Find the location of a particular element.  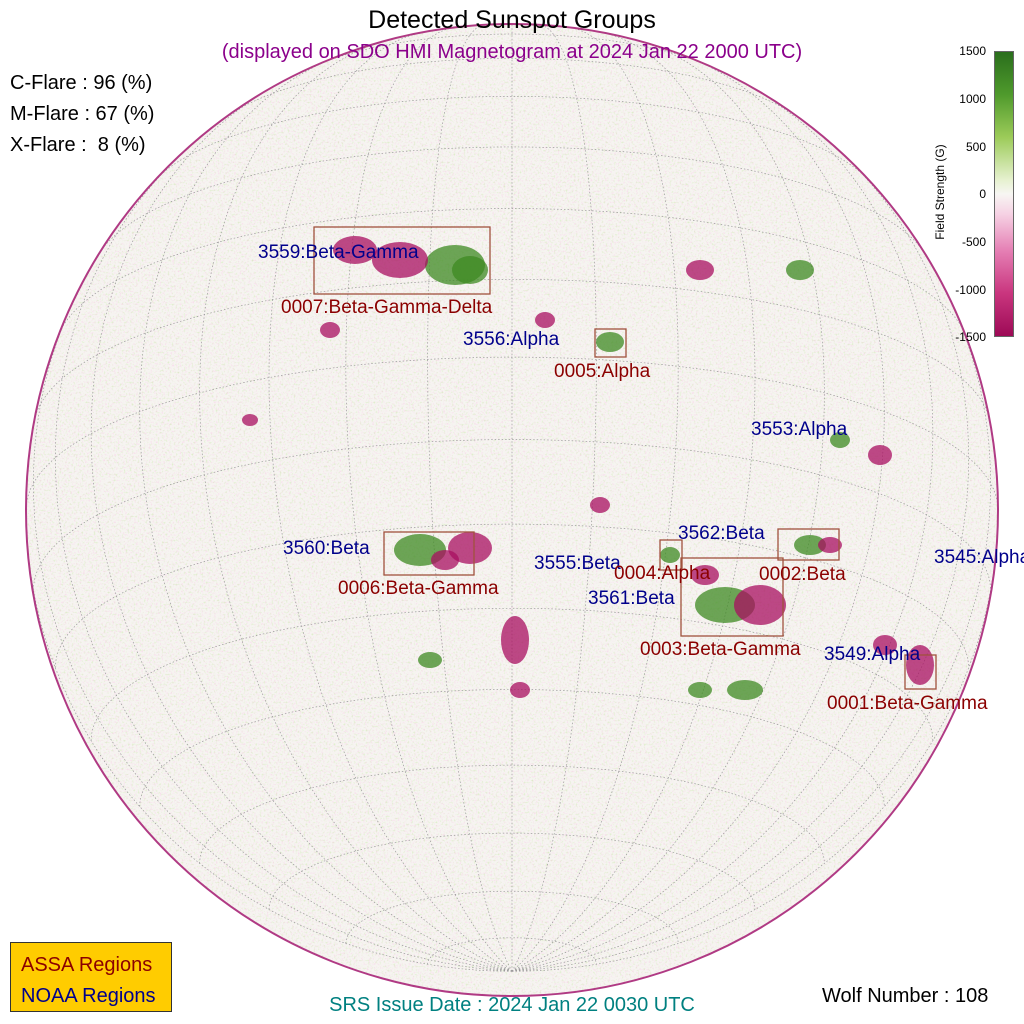

assa-label-0001: 0001:Beta-Gamma is located at coordinates (907, 703).